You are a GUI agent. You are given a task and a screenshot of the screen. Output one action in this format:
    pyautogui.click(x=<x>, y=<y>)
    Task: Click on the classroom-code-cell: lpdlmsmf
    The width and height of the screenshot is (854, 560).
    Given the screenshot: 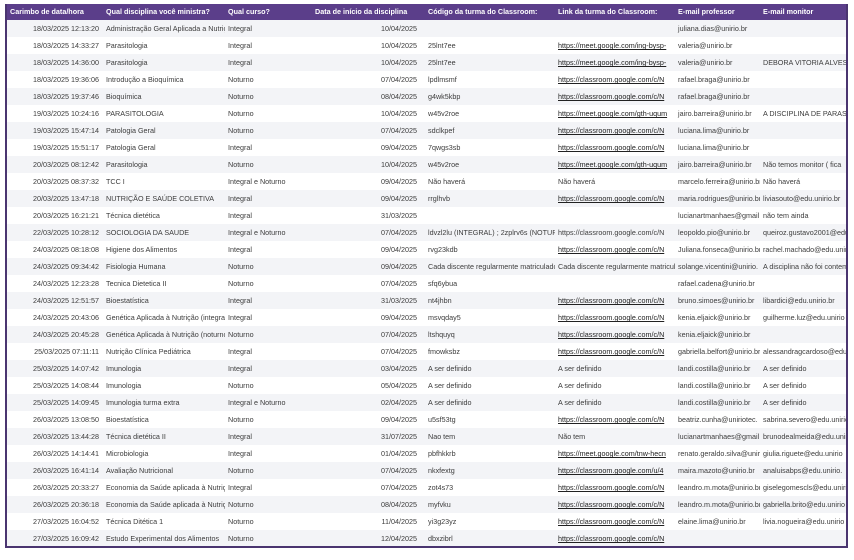 What is the action you would take?
    pyautogui.click(x=442, y=80)
    